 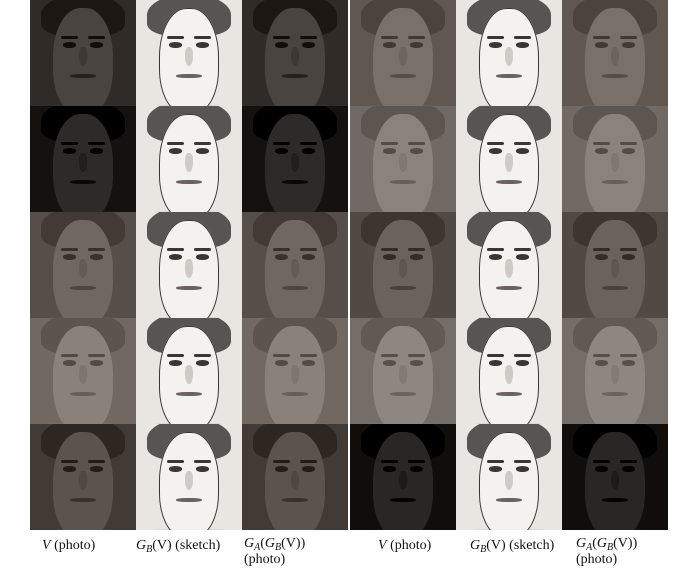 What do you see at coordinates (512, 546) in the screenshot?
I see `caption-sketch-right: GB(V) (sketch)` at bounding box center [512, 546].